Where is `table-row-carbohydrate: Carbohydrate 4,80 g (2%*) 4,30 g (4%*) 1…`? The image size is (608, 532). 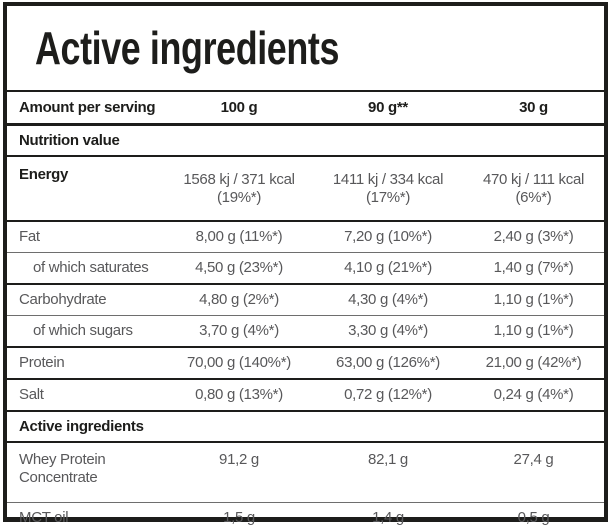
table-row-carbohydrate: Carbohydrate 4,80 g (2%*) 4,30 g (4%*) 1… is located at coordinates (305, 300).